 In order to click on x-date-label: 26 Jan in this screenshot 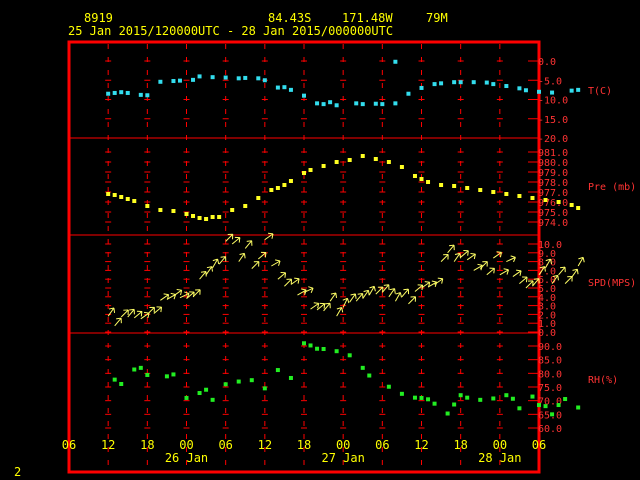, I will do `click(186, 458)`.